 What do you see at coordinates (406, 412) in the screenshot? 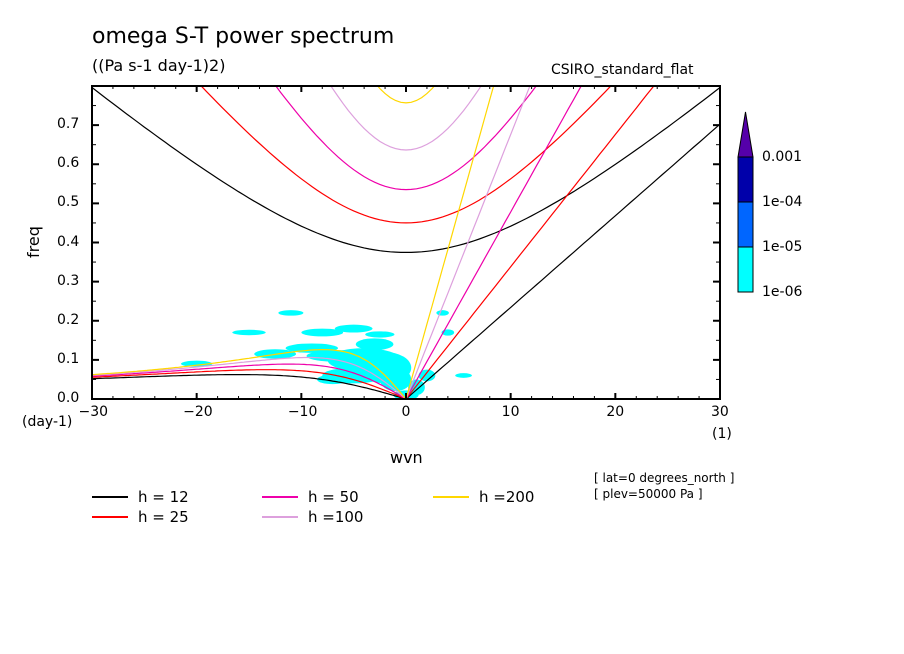
I see `x-tick-label: 0` at bounding box center [406, 412].